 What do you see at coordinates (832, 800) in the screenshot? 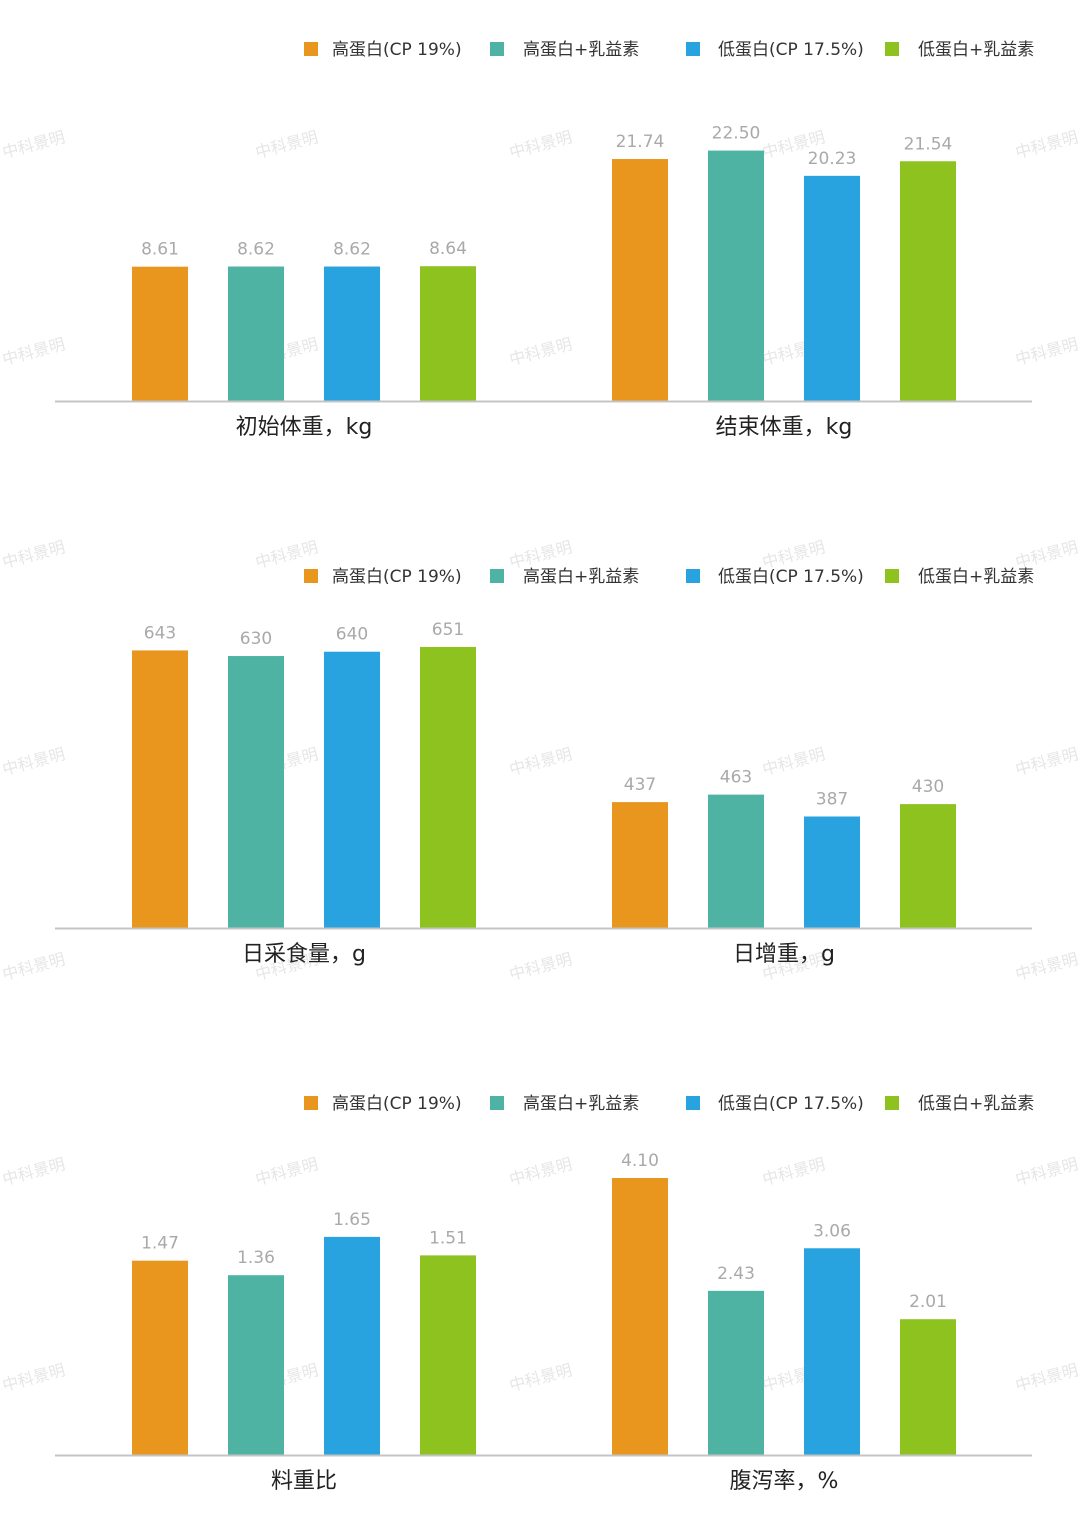
I see `data-label: 387` at bounding box center [832, 800].